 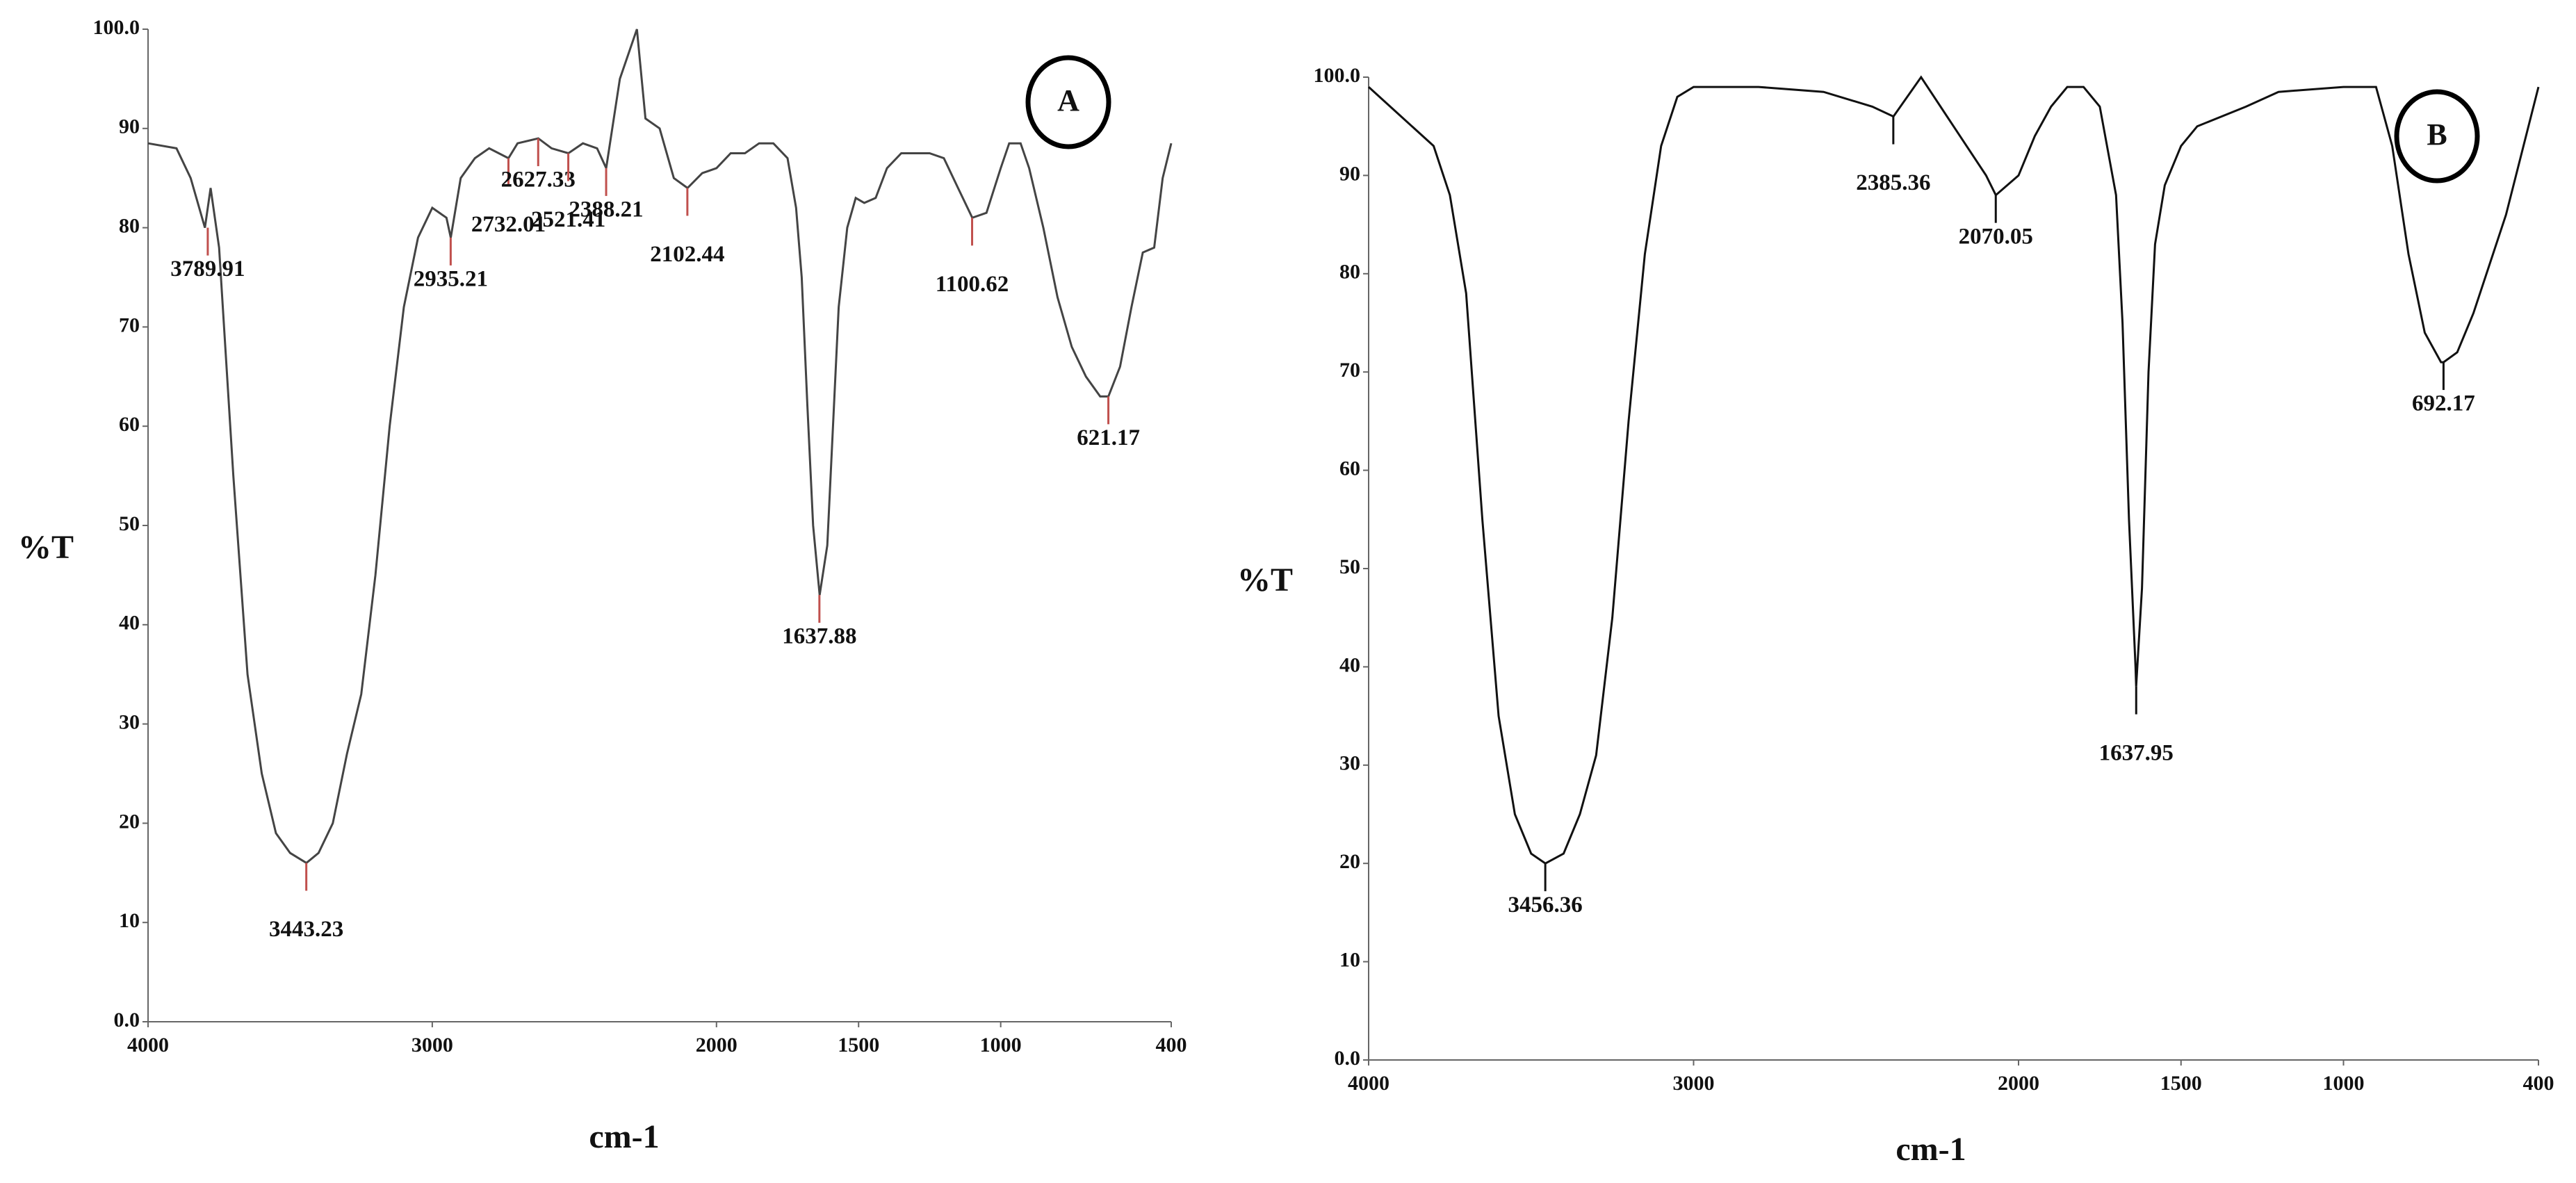 I want to click on peak-label: 692.17, so click(x=2443, y=403).